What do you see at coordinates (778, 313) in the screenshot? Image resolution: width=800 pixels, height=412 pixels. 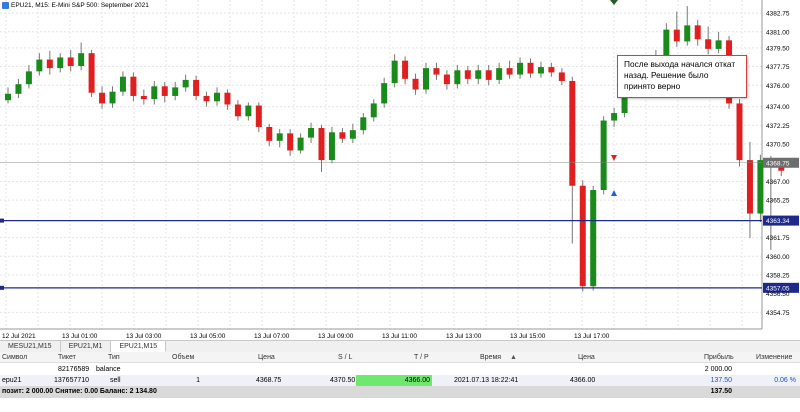 I see `price-tick-label: 4354.75` at bounding box center [778, 313].